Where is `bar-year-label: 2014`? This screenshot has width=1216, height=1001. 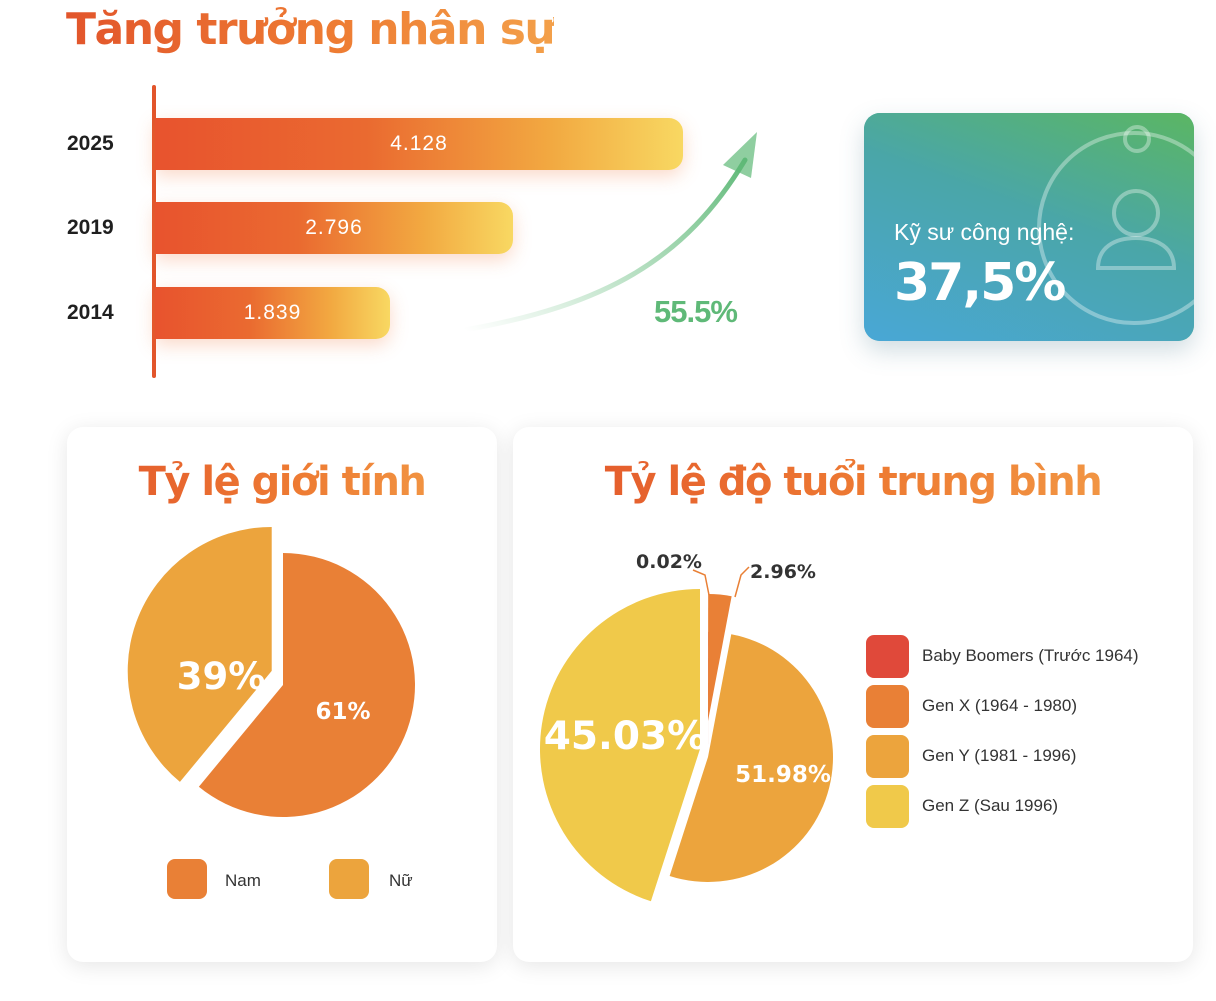
bar-year-label: 2014 is located at coordinates (90, 312).